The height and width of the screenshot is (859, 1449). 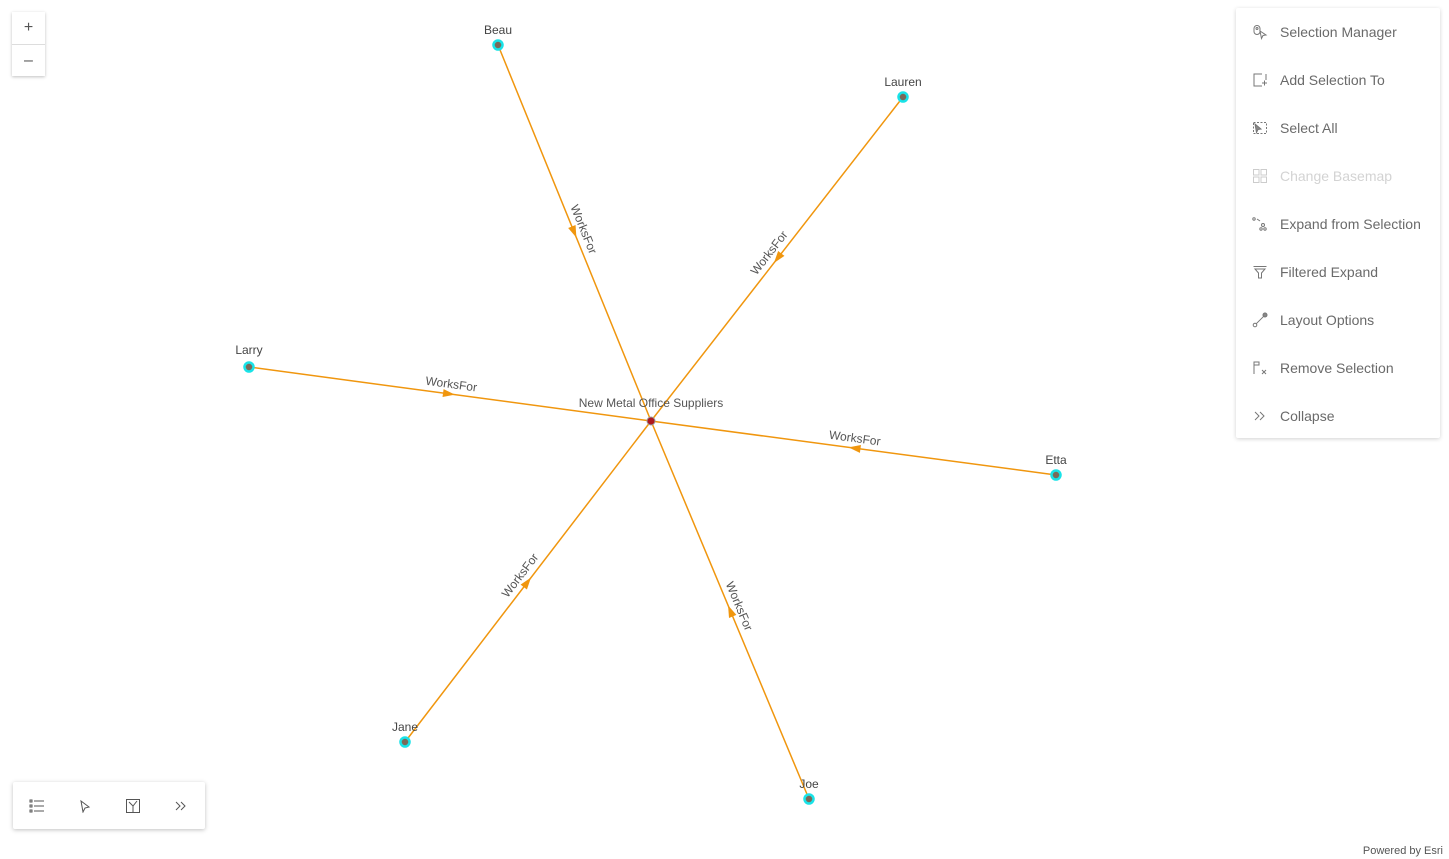 What do you see at coordinates (1260, 80) in the screenshot?
I see `add-selection-icon` at bounding box center [1260, 80].